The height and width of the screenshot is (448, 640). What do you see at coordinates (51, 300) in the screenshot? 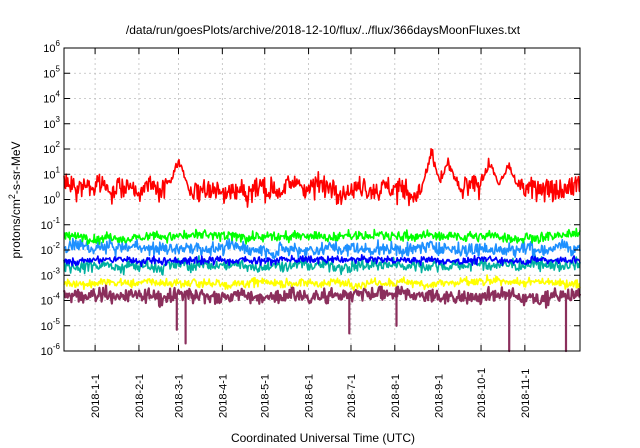
I see `y-tick-label: 10⁻⁴` at bounding box center [51, 300].